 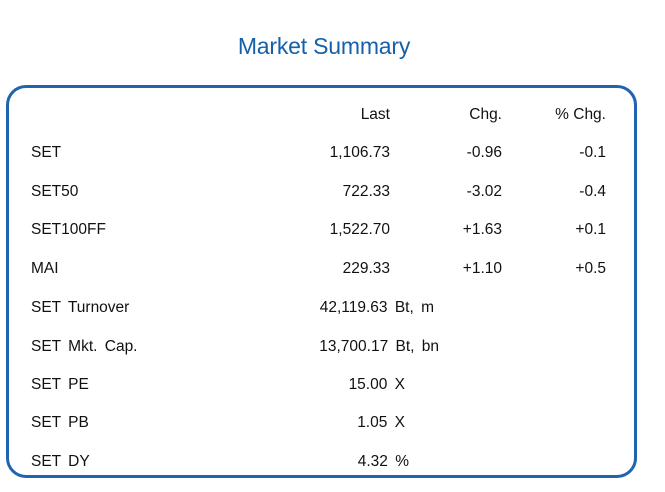 I want to click on stat-row: SET PB 1.05 X, so click(x=332, y=423).